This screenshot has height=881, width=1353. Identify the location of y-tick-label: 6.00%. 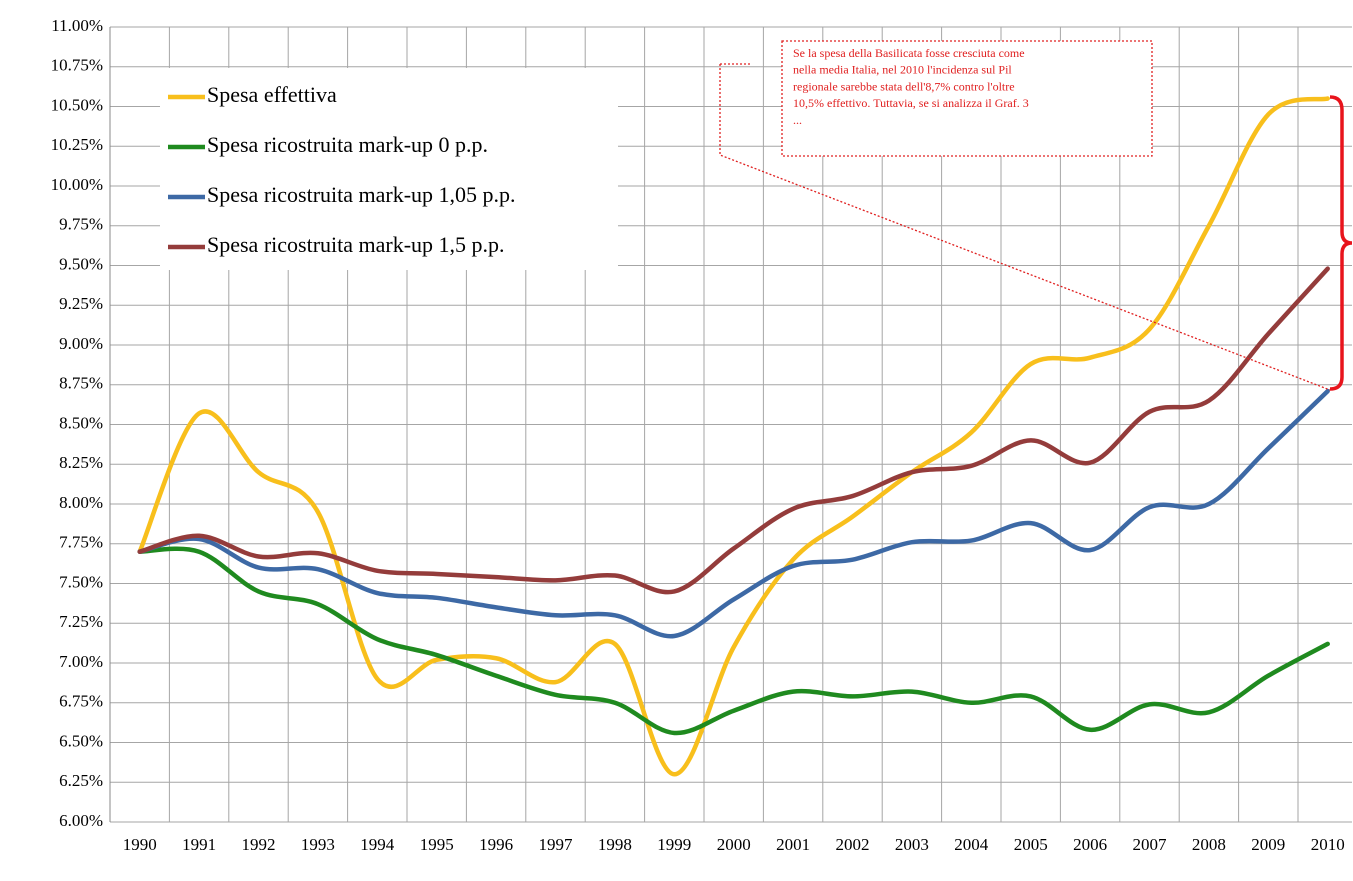
(81, 820).